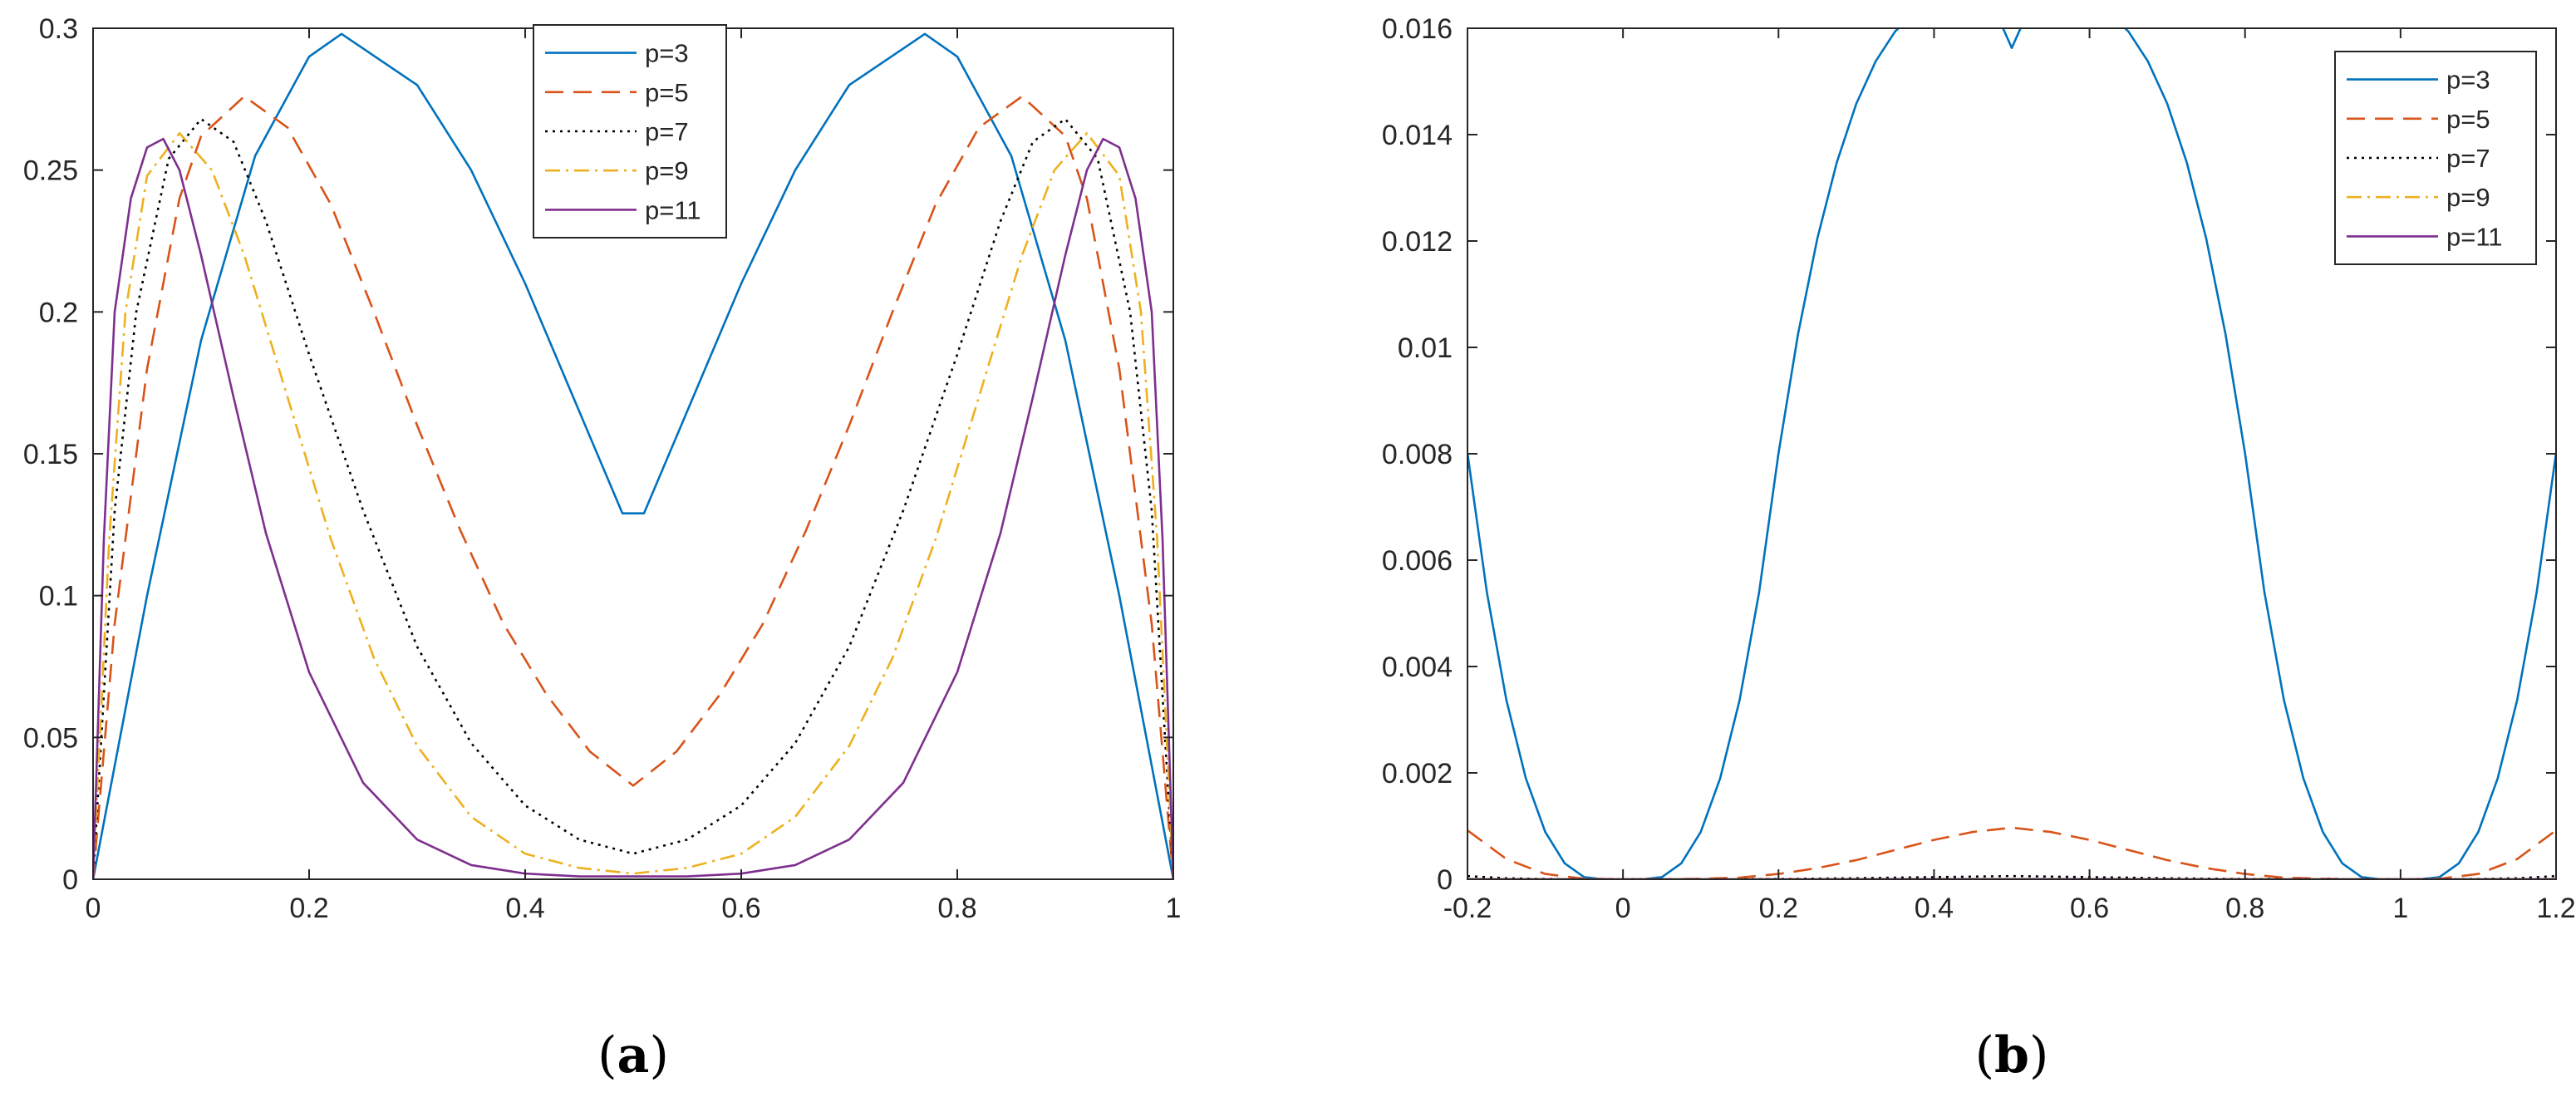  Describe the element at coordinates (58, 312) in the screenshot. I see `y-tick-label: 0.2` at that location.